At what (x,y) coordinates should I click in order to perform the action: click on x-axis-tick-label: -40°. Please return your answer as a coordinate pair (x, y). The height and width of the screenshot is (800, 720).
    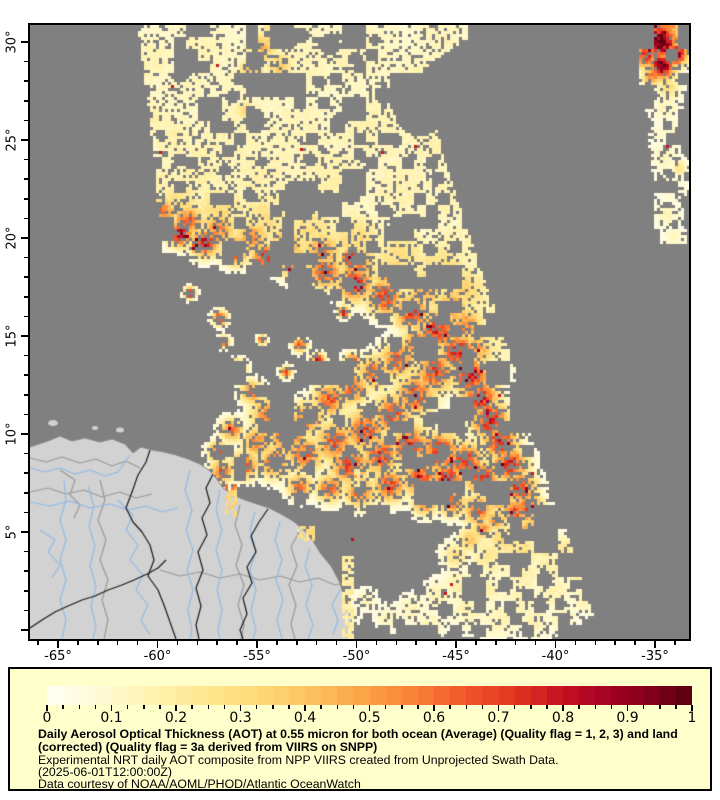
    Looking at the image, I should click on (555, 656).